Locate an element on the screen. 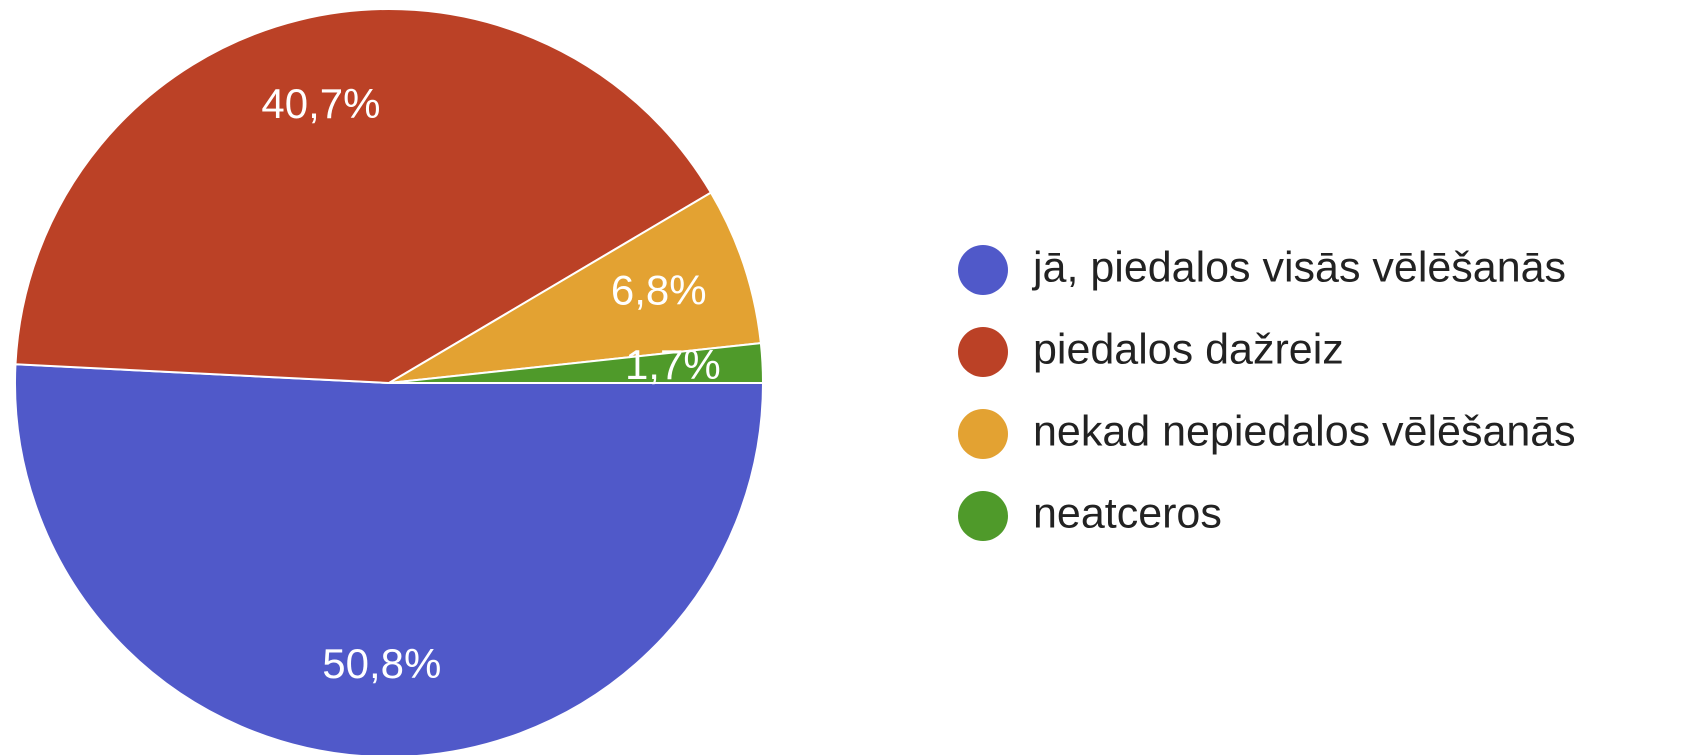  value-label: 1,7% is located at coordinates (673, 364).